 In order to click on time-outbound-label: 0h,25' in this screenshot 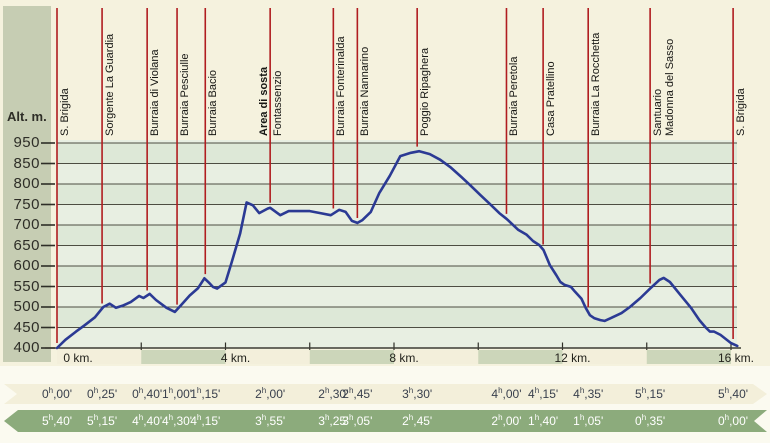, I will do `click(102, 394)`.